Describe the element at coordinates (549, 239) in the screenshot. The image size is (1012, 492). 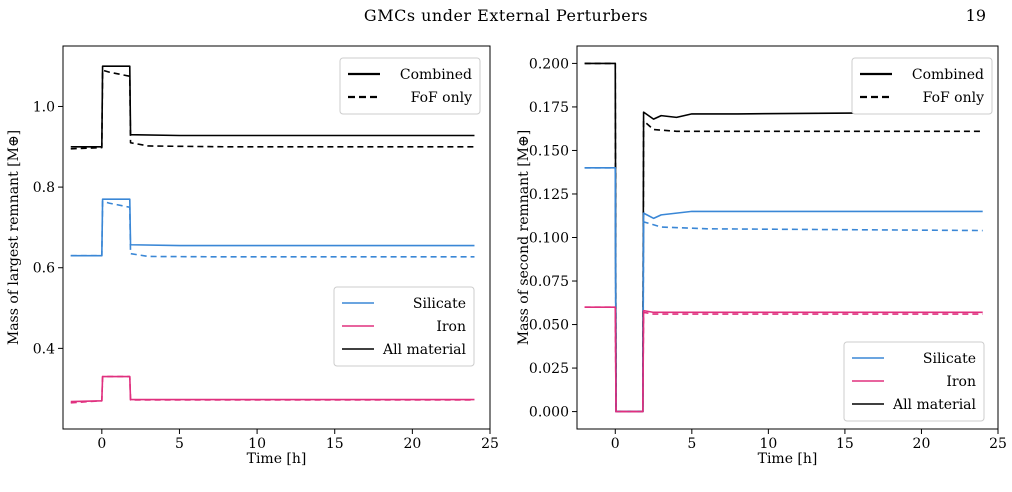
I see `y-tick-label: 0.100` at that location.